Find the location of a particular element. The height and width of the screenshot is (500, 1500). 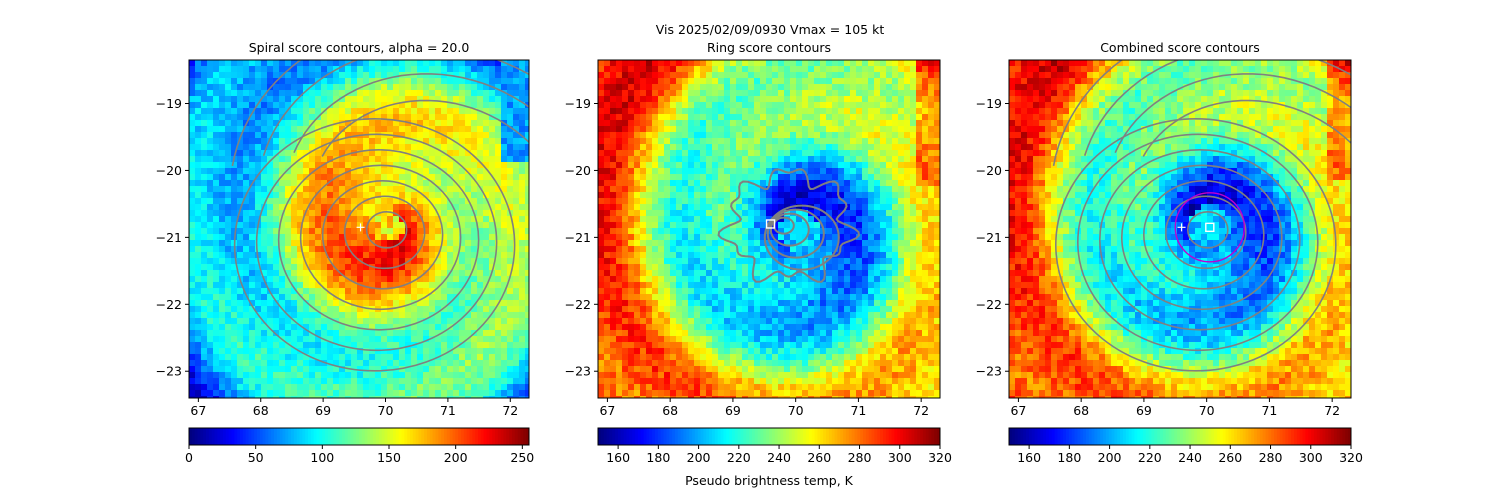

x-tick-label: 71 is located at coordinates (1269, 410).